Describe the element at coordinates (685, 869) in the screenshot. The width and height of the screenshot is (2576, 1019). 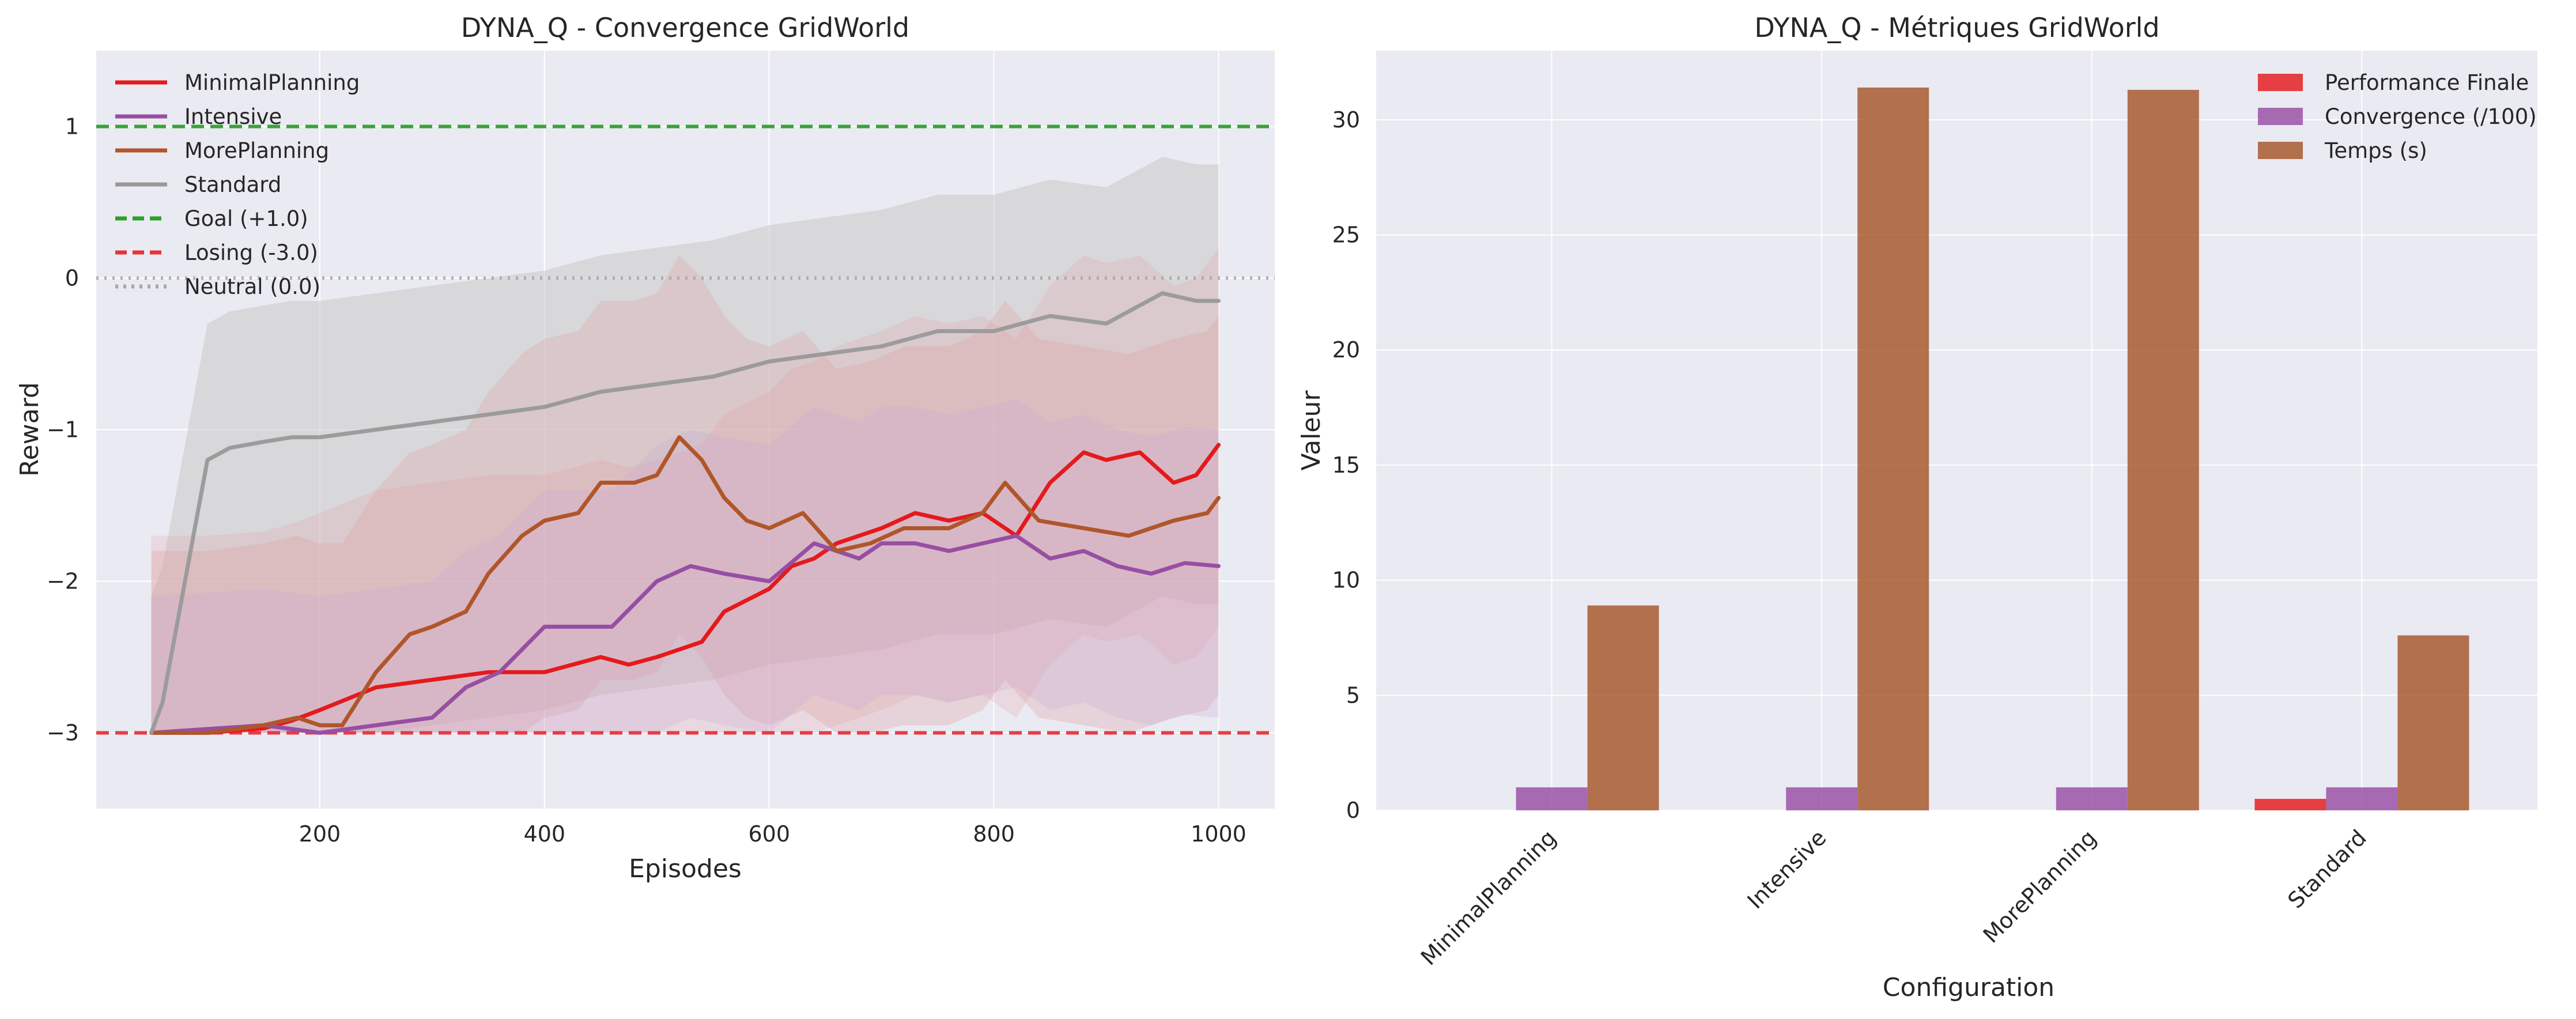
I see `line-chart-x-axis-label: Episodes` at that location.